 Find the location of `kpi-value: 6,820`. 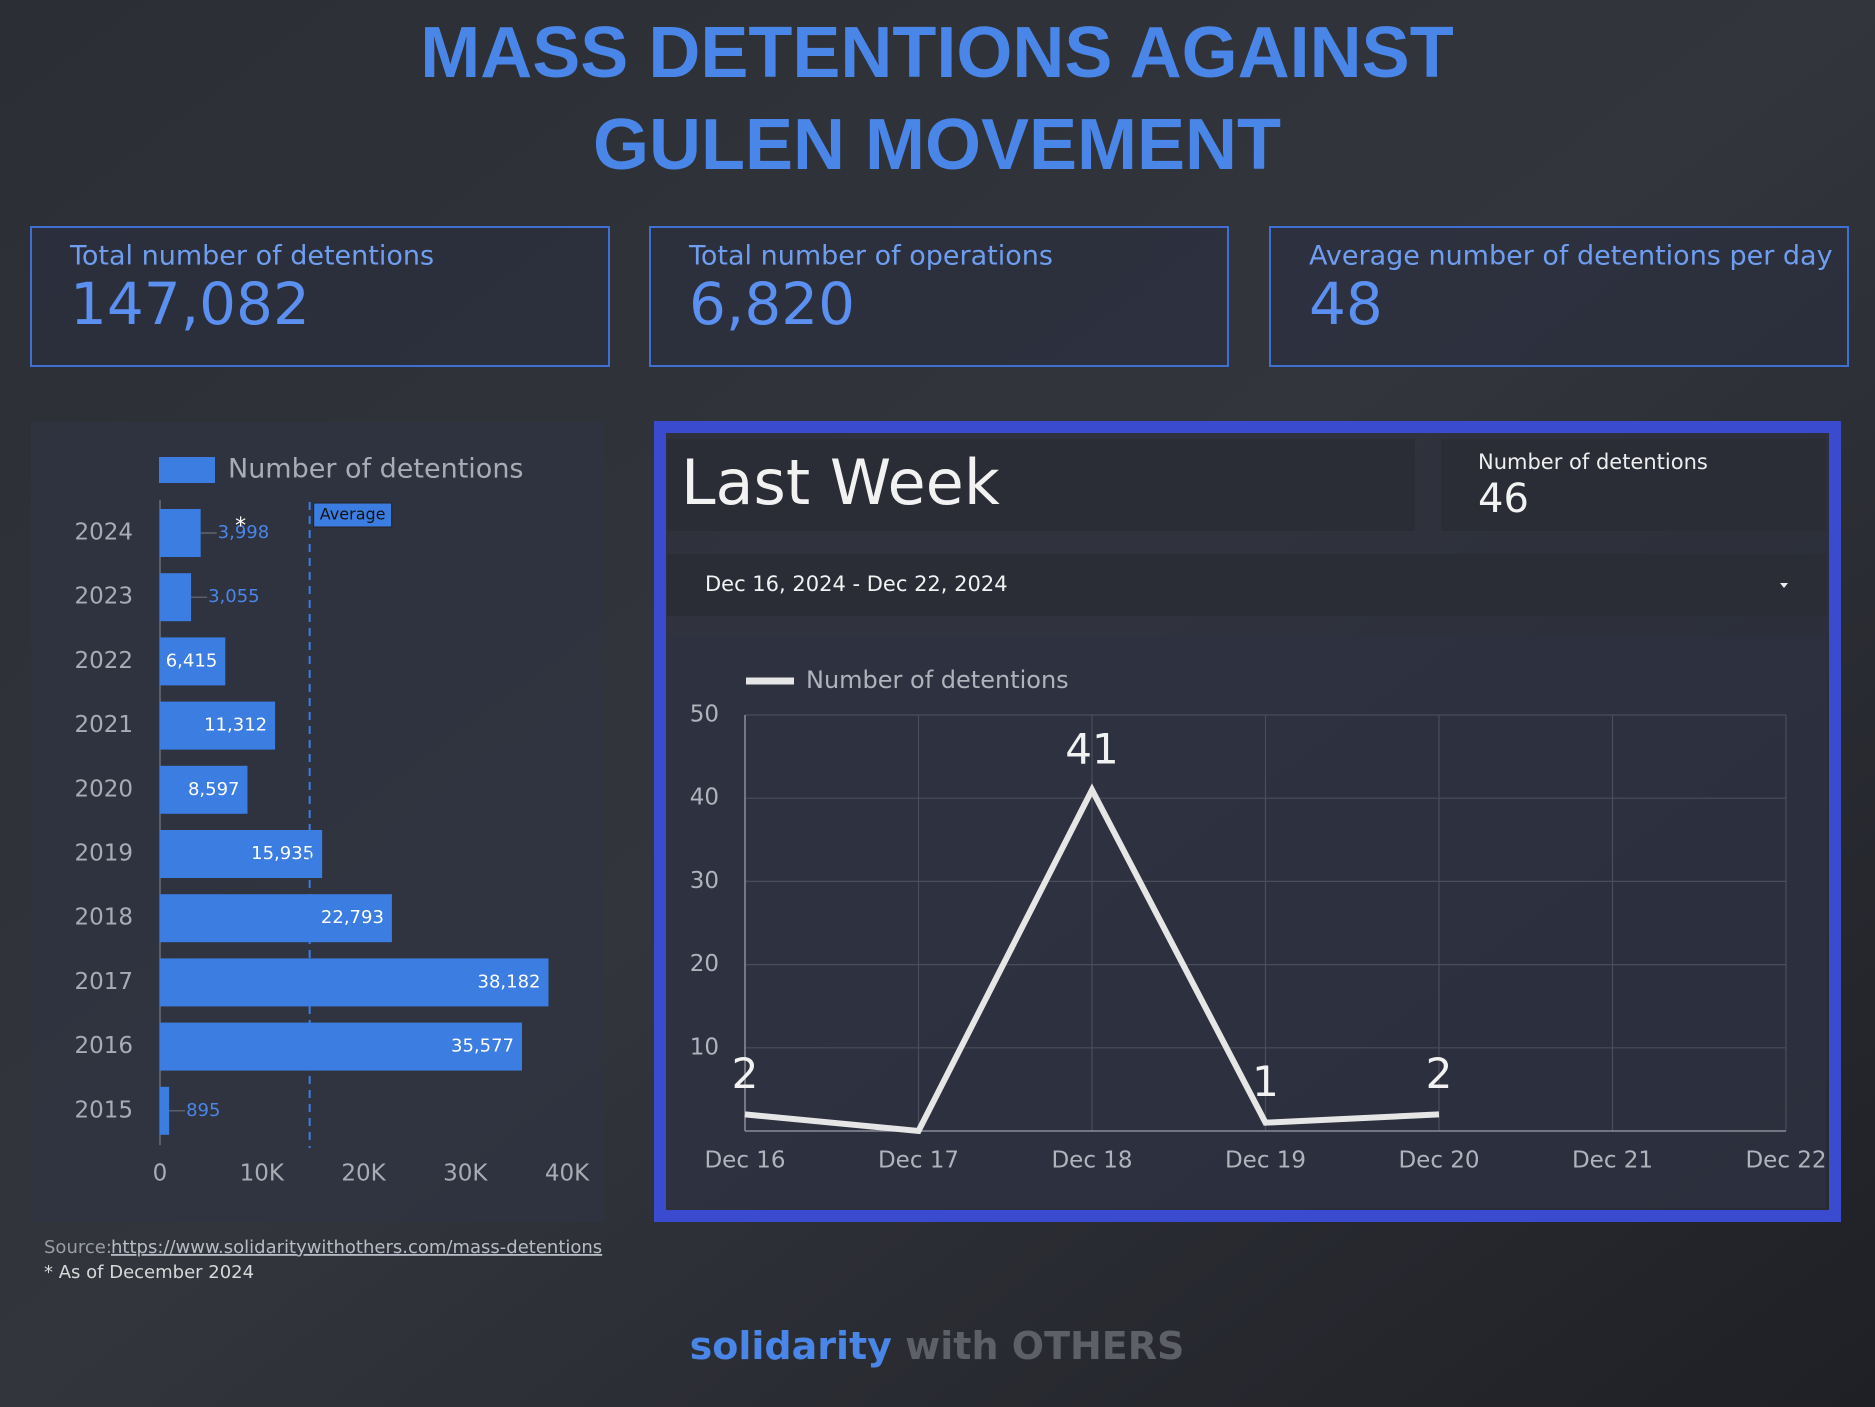

kpi-value: 6,820 is located at coordinates (772, 304).